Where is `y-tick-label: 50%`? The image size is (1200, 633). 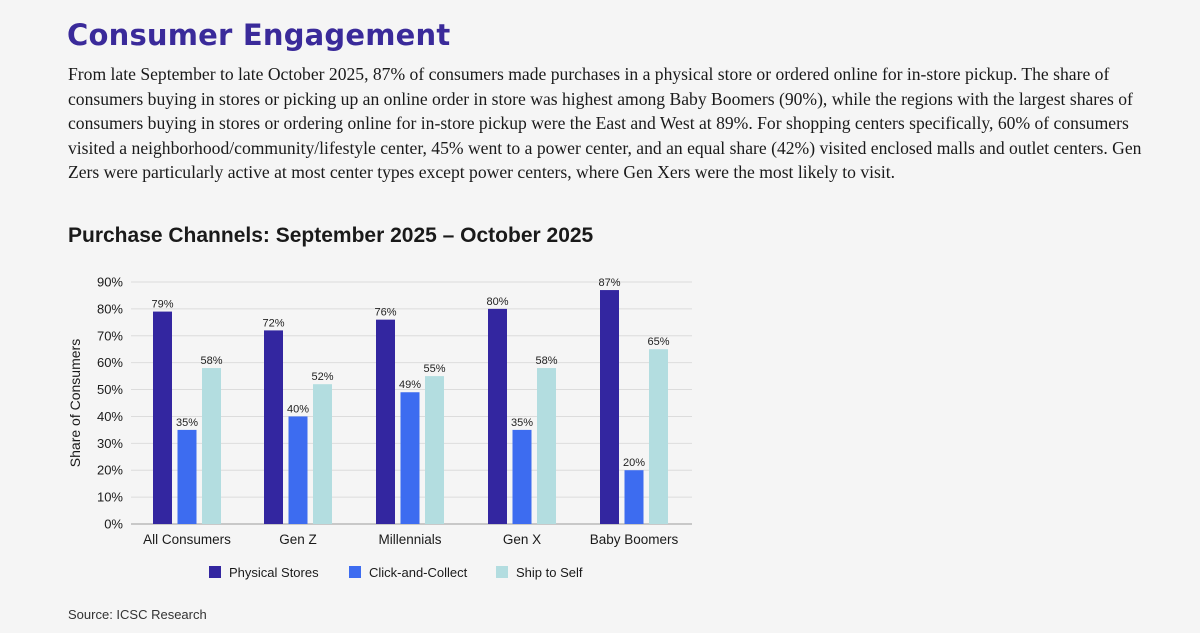 y-tick-label: 50% is located at coordinates (110, 389).